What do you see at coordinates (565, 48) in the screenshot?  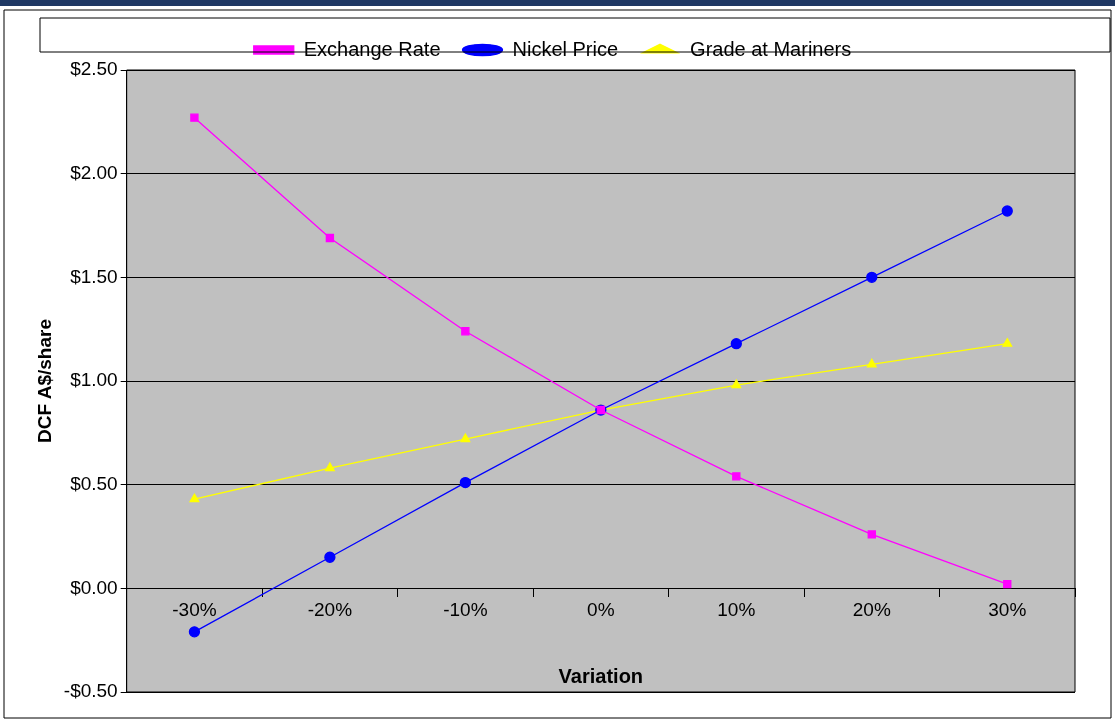 I see `legend-label: Nickel Price` at bounding box center [565, 48].